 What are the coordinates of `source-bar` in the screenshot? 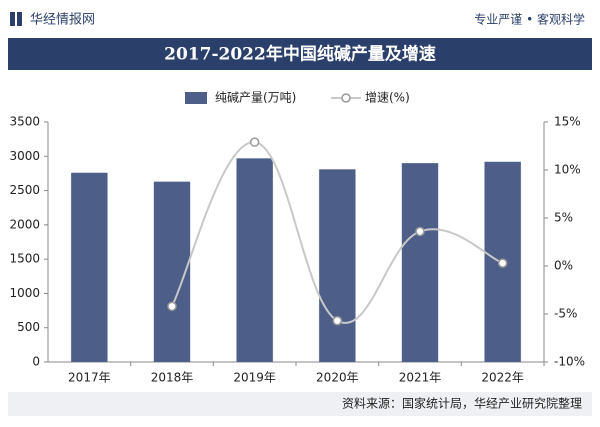 It's located at (300, 404).